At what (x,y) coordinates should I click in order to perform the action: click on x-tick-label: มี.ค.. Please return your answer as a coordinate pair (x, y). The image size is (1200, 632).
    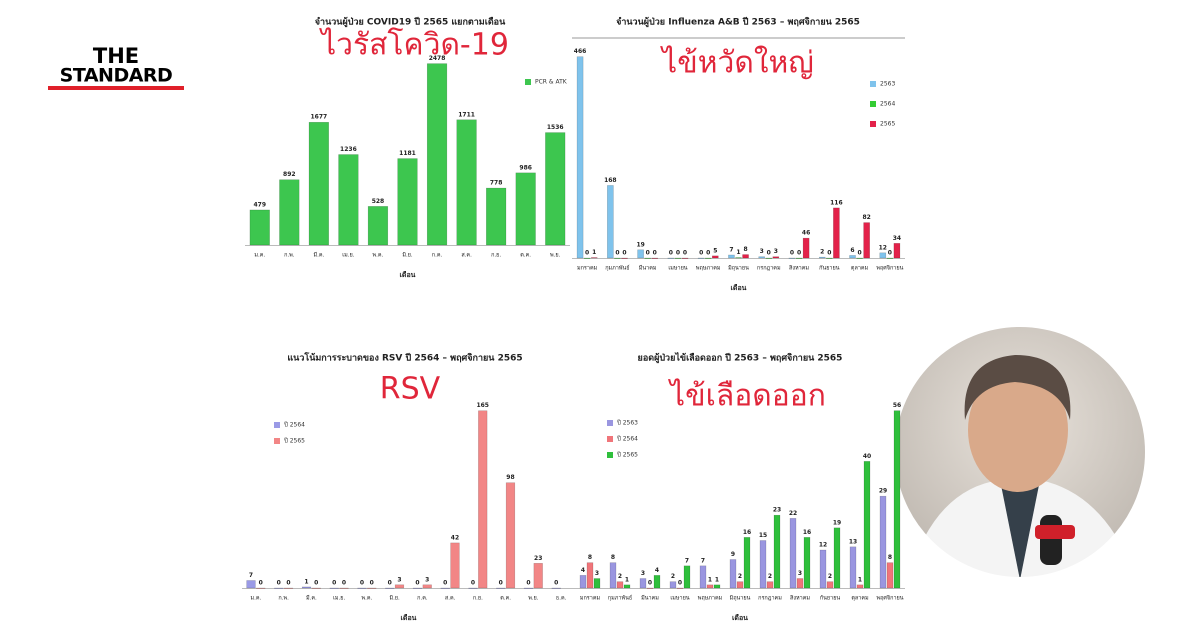
    Looking at the image, I should click on (311, 598).